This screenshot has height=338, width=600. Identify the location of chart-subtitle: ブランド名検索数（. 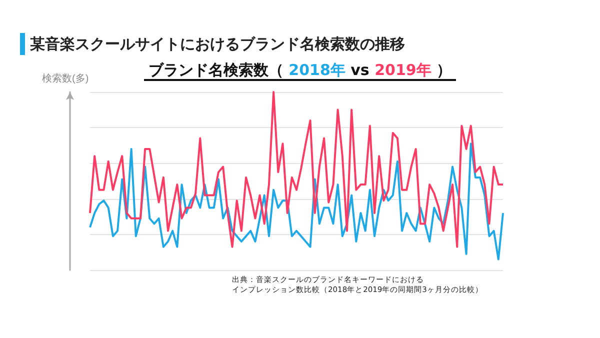
(216, 70).